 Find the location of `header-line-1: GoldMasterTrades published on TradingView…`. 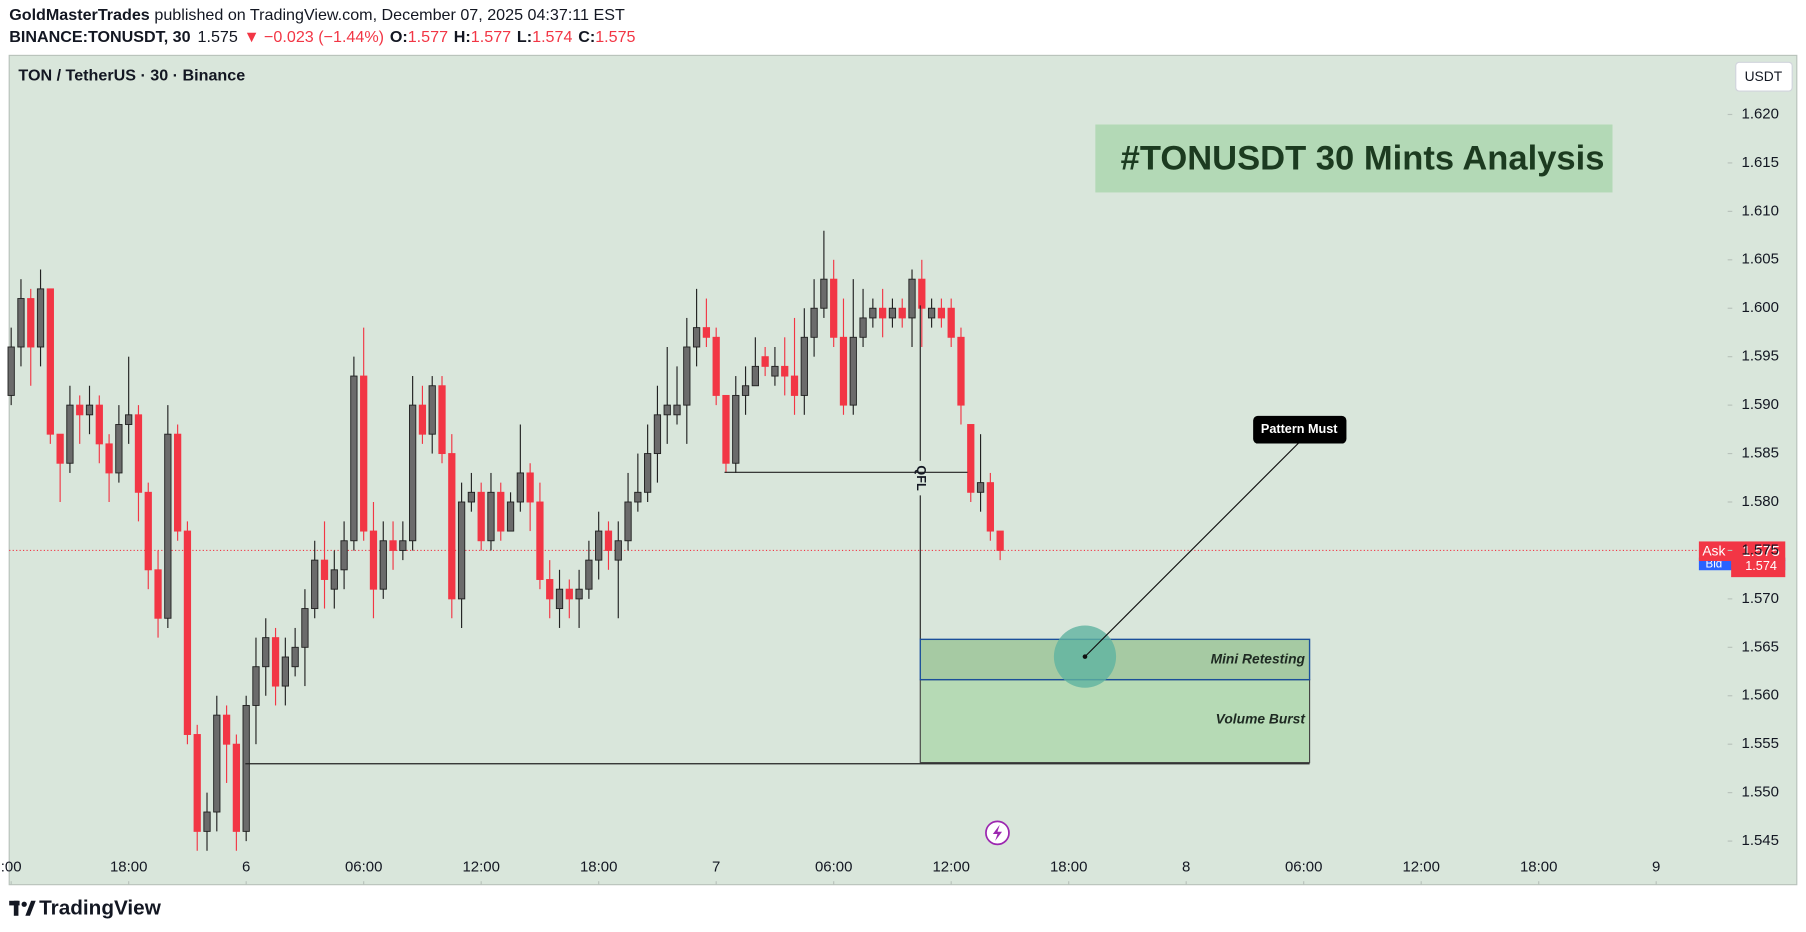

header-line-1: GoldMasterTrades published on TradingView… is located at coordinates (317, 15).